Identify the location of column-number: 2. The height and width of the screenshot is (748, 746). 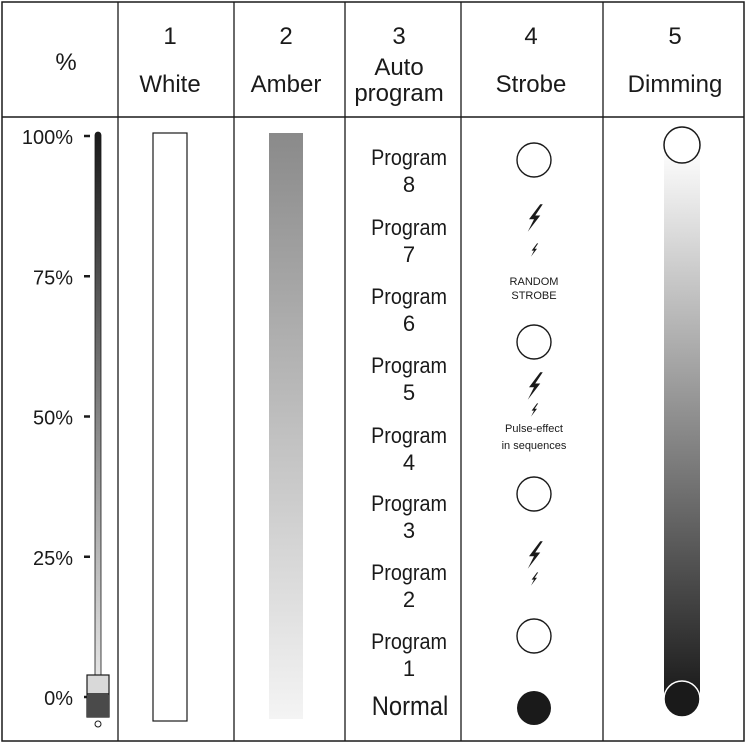
(285, 36).